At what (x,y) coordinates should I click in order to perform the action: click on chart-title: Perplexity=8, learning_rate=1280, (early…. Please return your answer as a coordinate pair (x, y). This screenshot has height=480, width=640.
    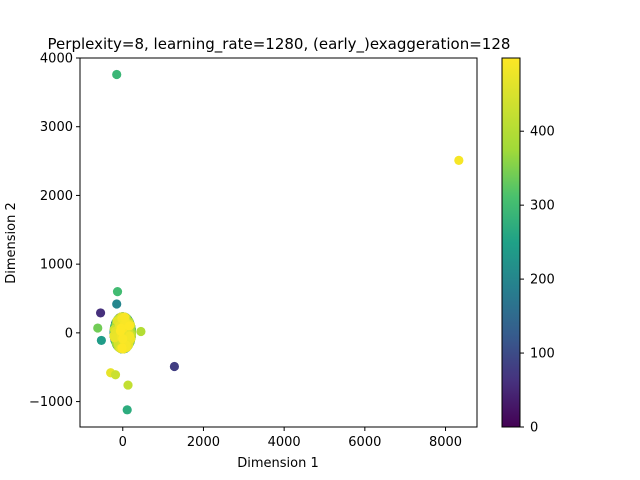
    Looking at the image, I should click on (279, 44).